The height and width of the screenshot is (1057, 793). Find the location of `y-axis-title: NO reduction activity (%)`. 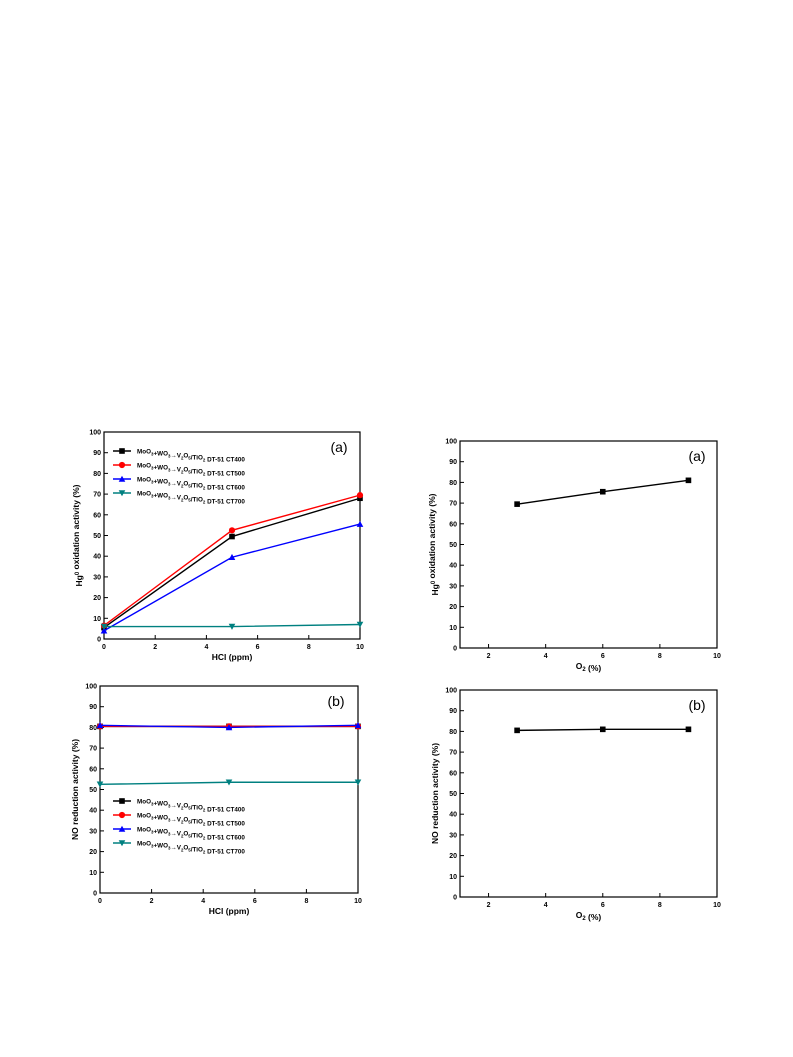

y-axis-title: NO reduction activity (%) is located at coordinates (75, 789).